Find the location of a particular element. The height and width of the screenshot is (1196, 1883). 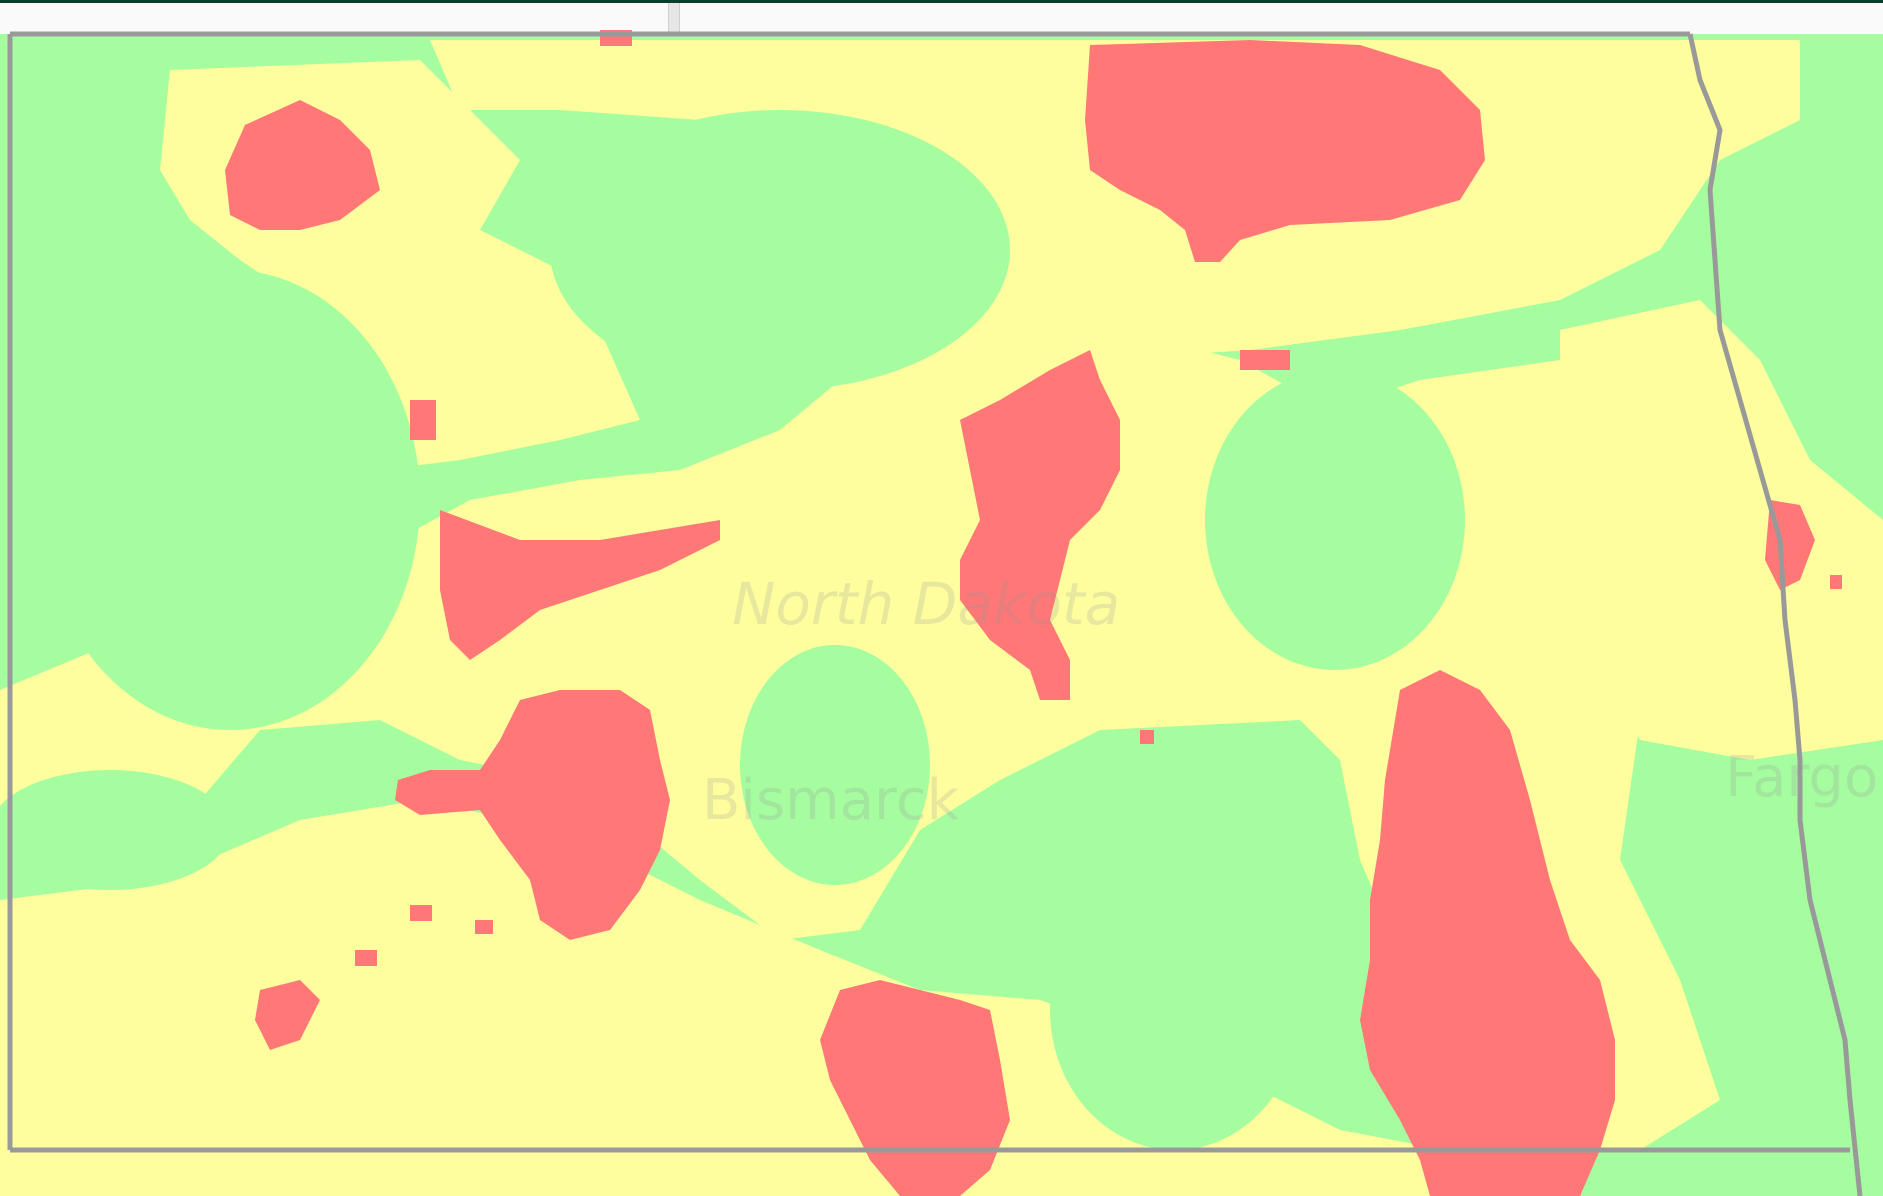

high-zone-sw-speck-a is located at coordinates (366, 958).